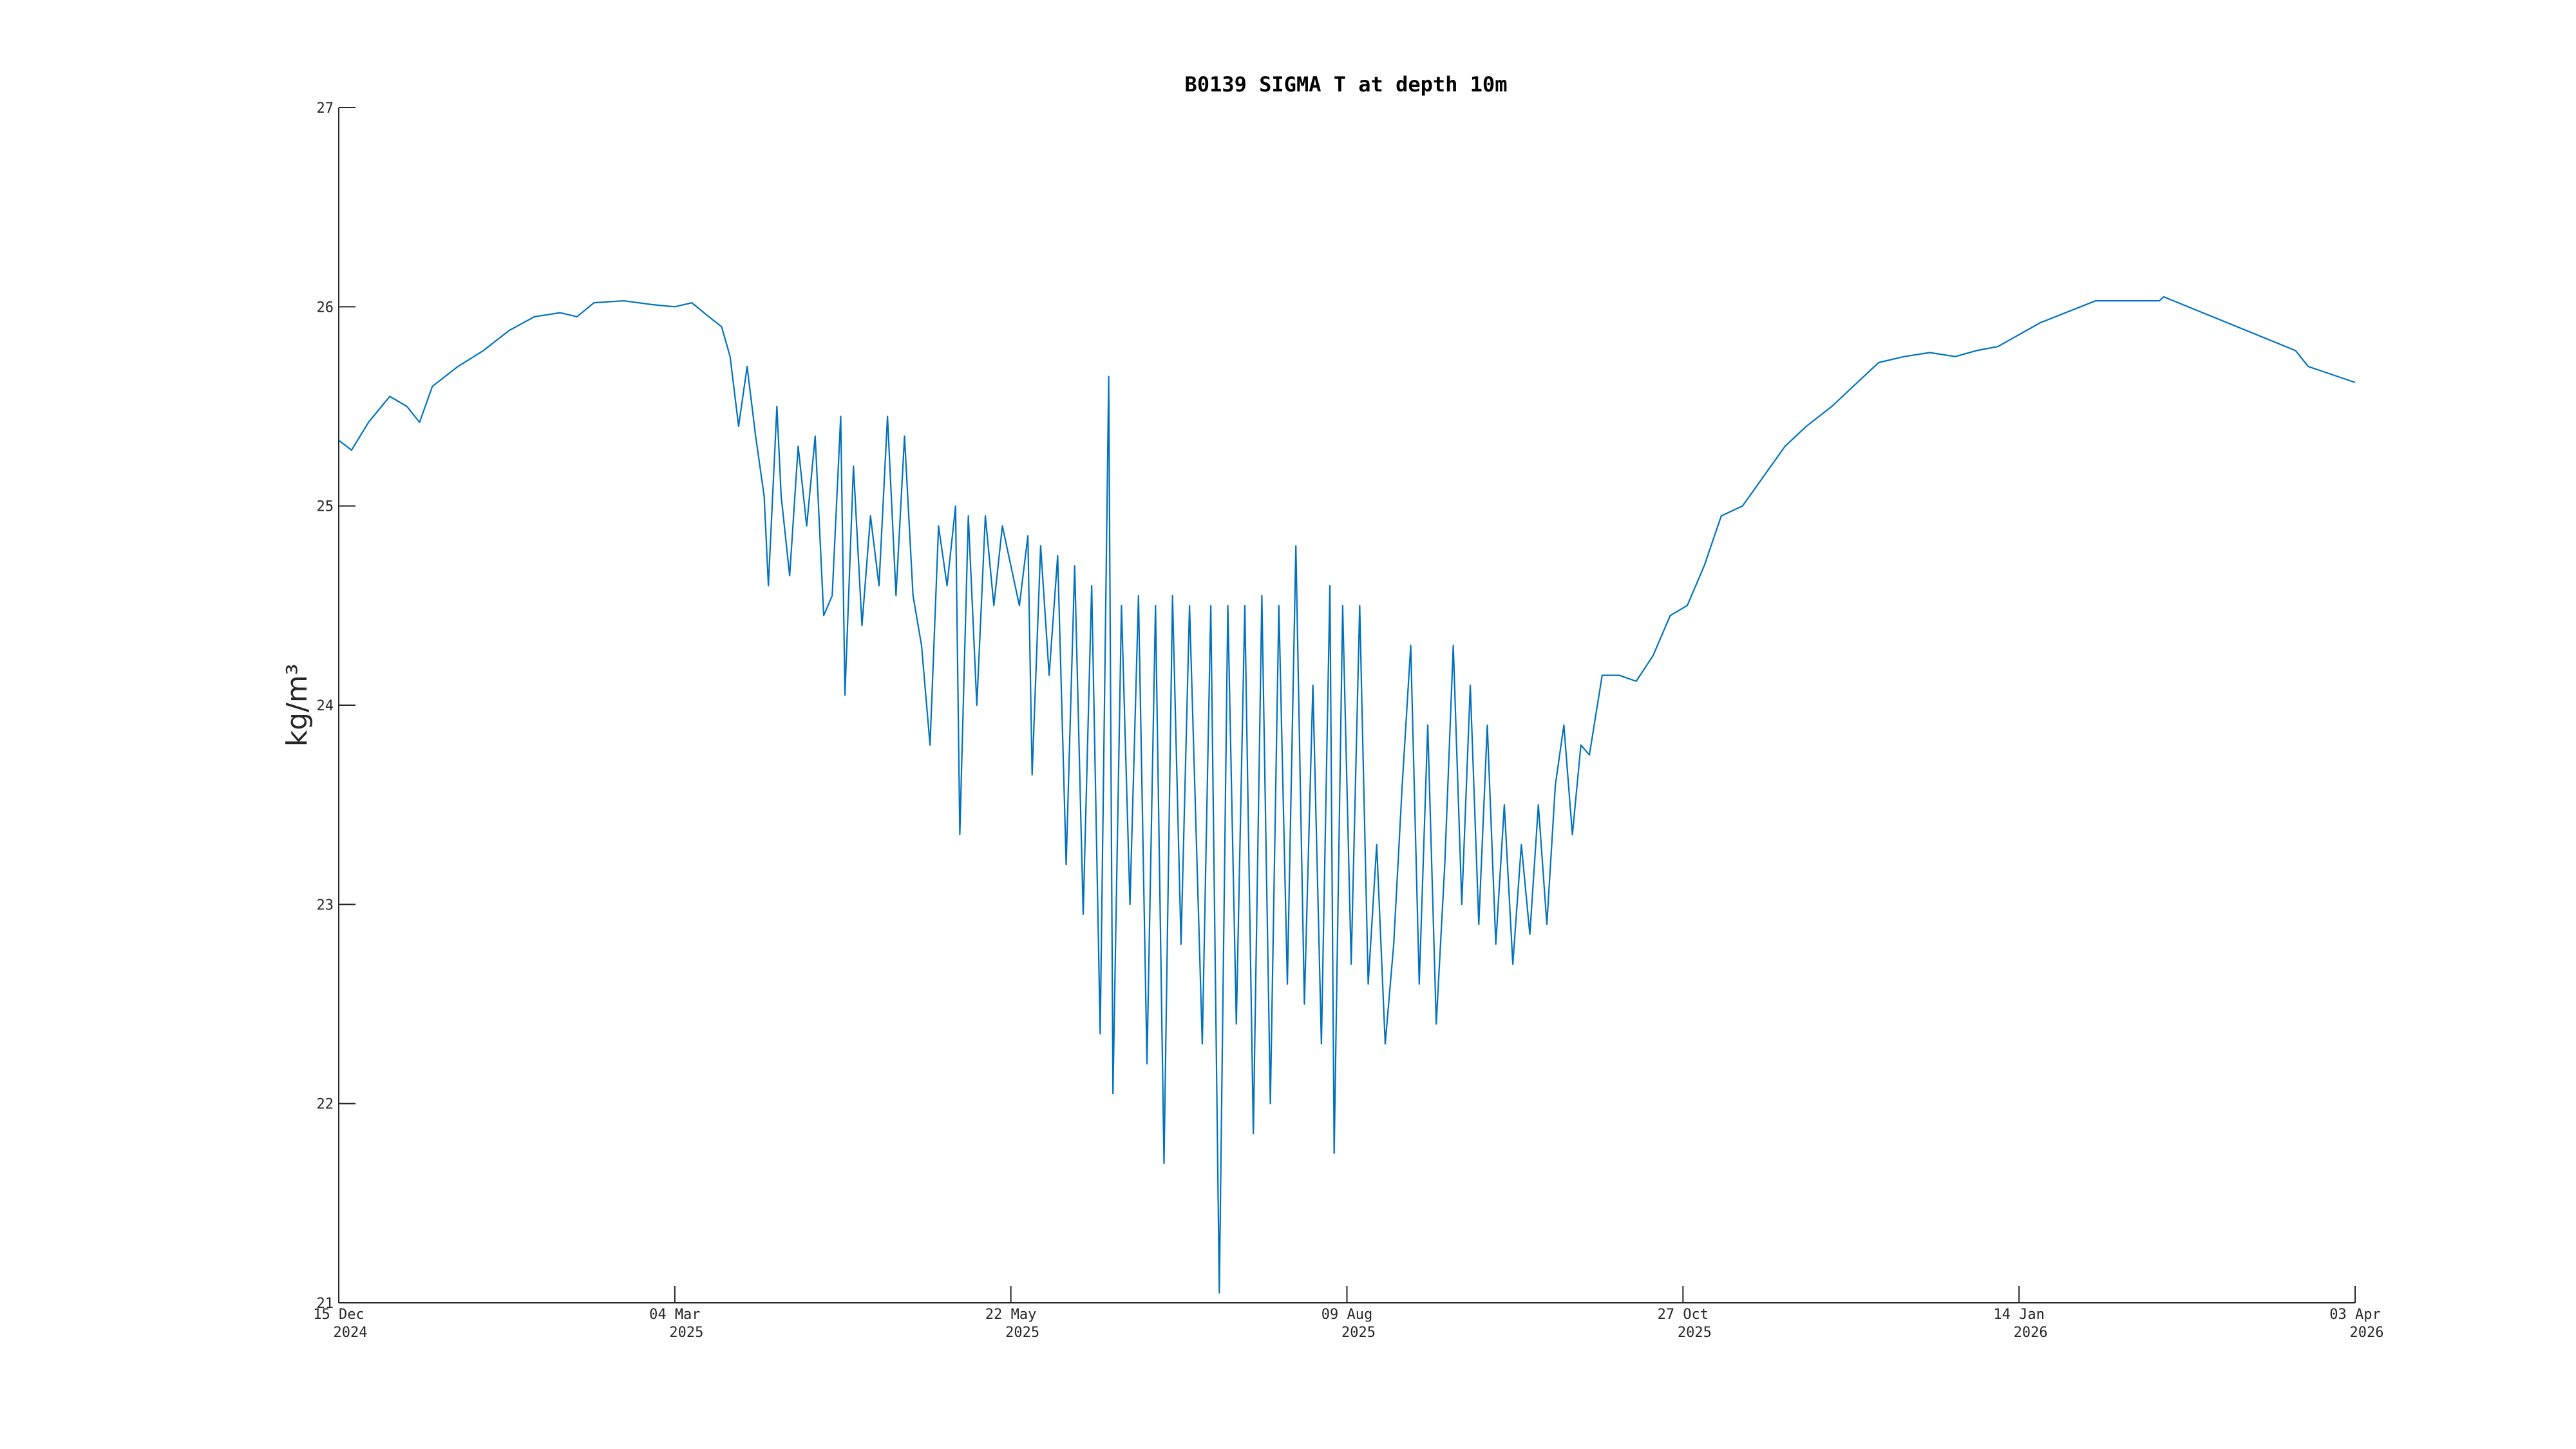 Image resolution: width=2576 pixels, height=1449 pixels. I want to click on x-tick-label: 22 May 2025, so click(1012, 1324).